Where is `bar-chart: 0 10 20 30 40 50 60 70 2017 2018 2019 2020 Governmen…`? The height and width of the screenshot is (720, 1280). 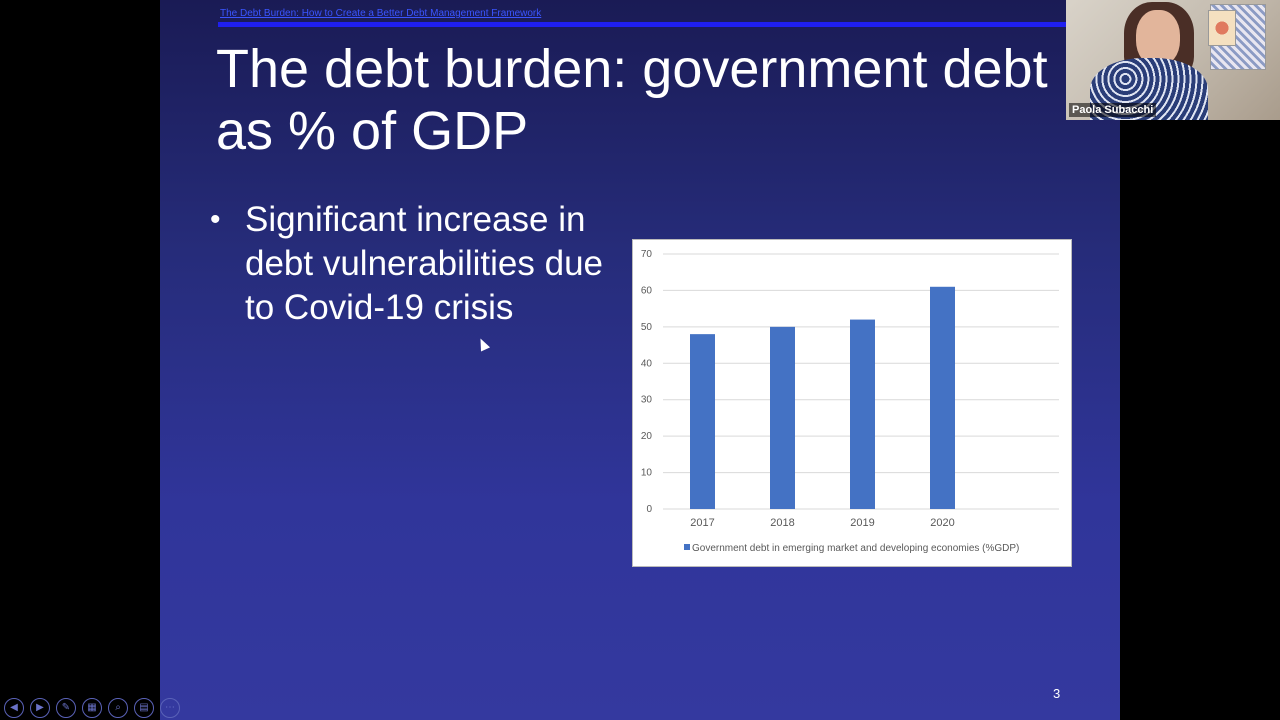
bar-chart: 0 10 20 30 40 50 60 70 2017 2018 2019 2020 Governmen… is located at coordinates (850, 401).